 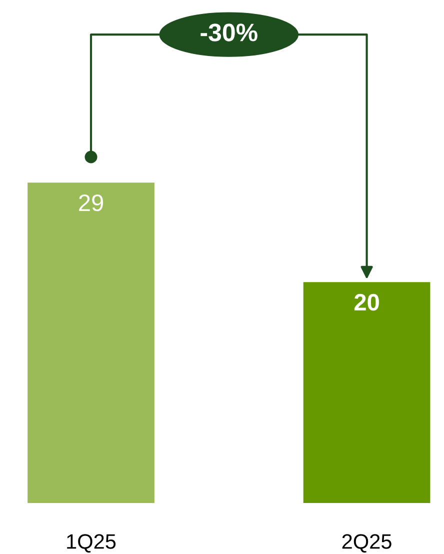 I want to click on text: -30%, so click(x=229, y=33).